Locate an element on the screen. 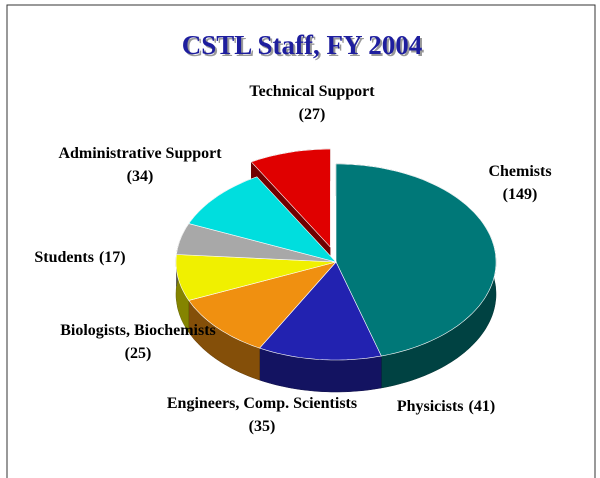 The image size is (600, 478). label-value: (35) is located at coordinates (262, 426).